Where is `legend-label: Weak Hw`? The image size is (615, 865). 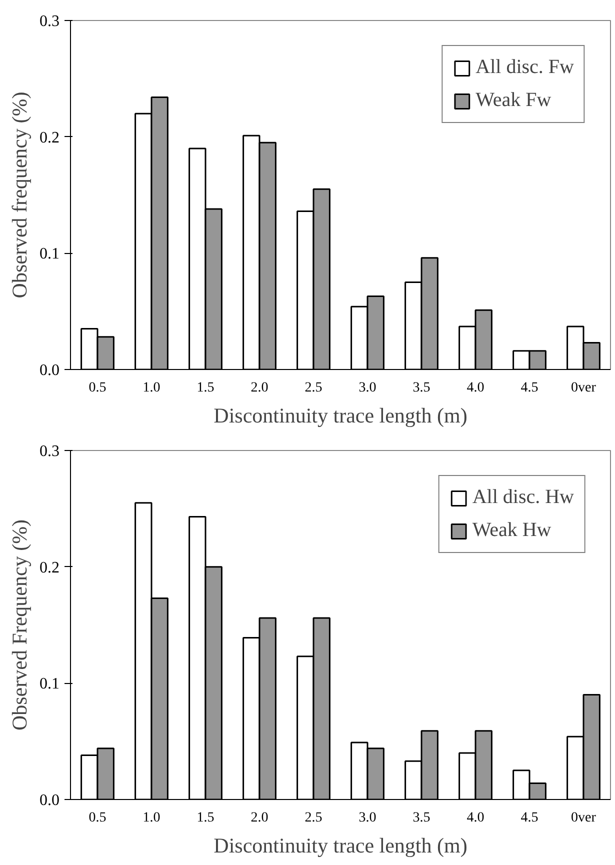 legend-label: Weak Hw is located at coordinates (512, 530).